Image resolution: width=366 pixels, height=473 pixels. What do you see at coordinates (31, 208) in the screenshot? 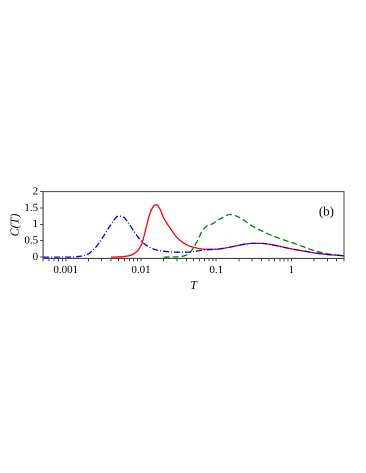
I see `y-tick-label: 1.5` at bounding box center [31, 208].